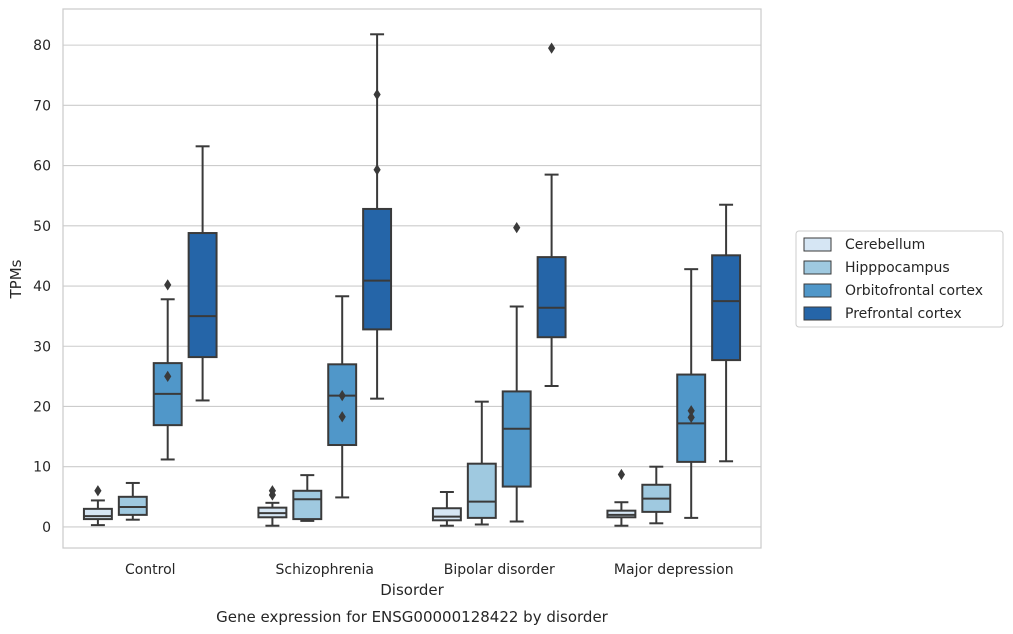 This screenshot has width=1013, height=634. I want to click on x-tick-label: Schizophrenia, so click(325, 570).